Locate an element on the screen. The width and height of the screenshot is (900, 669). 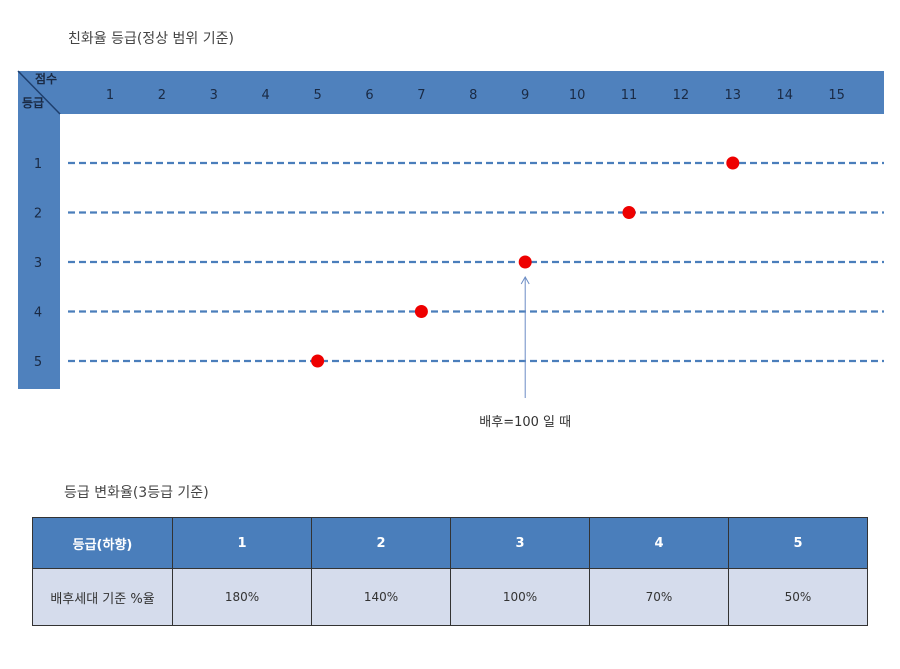
annotation-label: 배후=100 일 때 is located at coordinates (525, 422).